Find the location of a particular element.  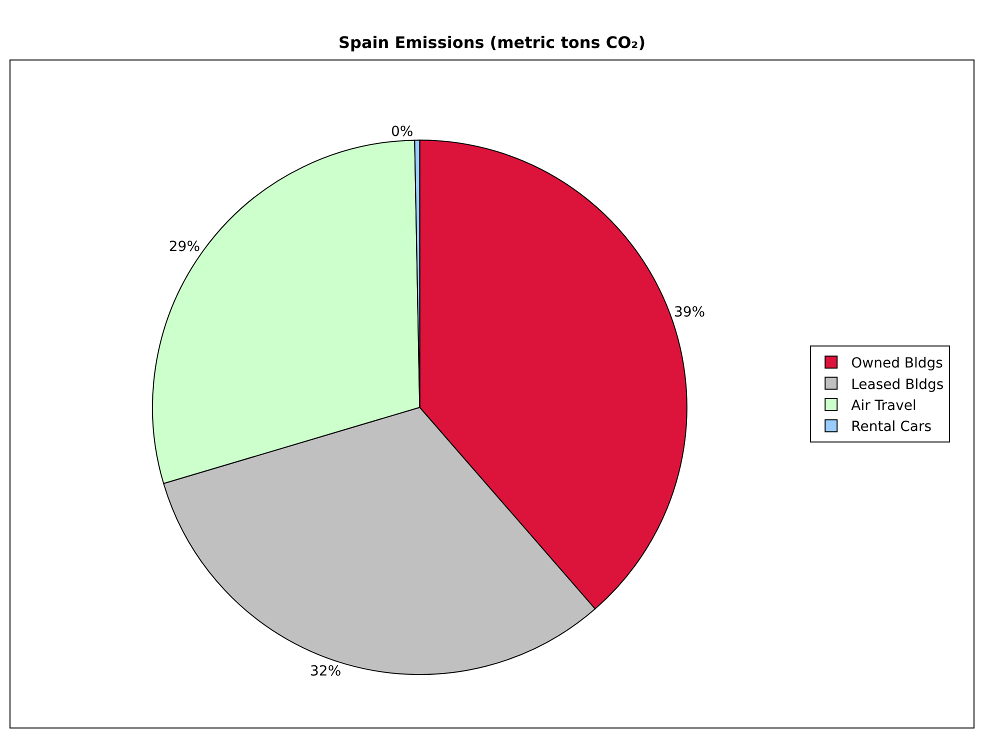

legend-label: Air Travel is located at coordinates (883, 406).